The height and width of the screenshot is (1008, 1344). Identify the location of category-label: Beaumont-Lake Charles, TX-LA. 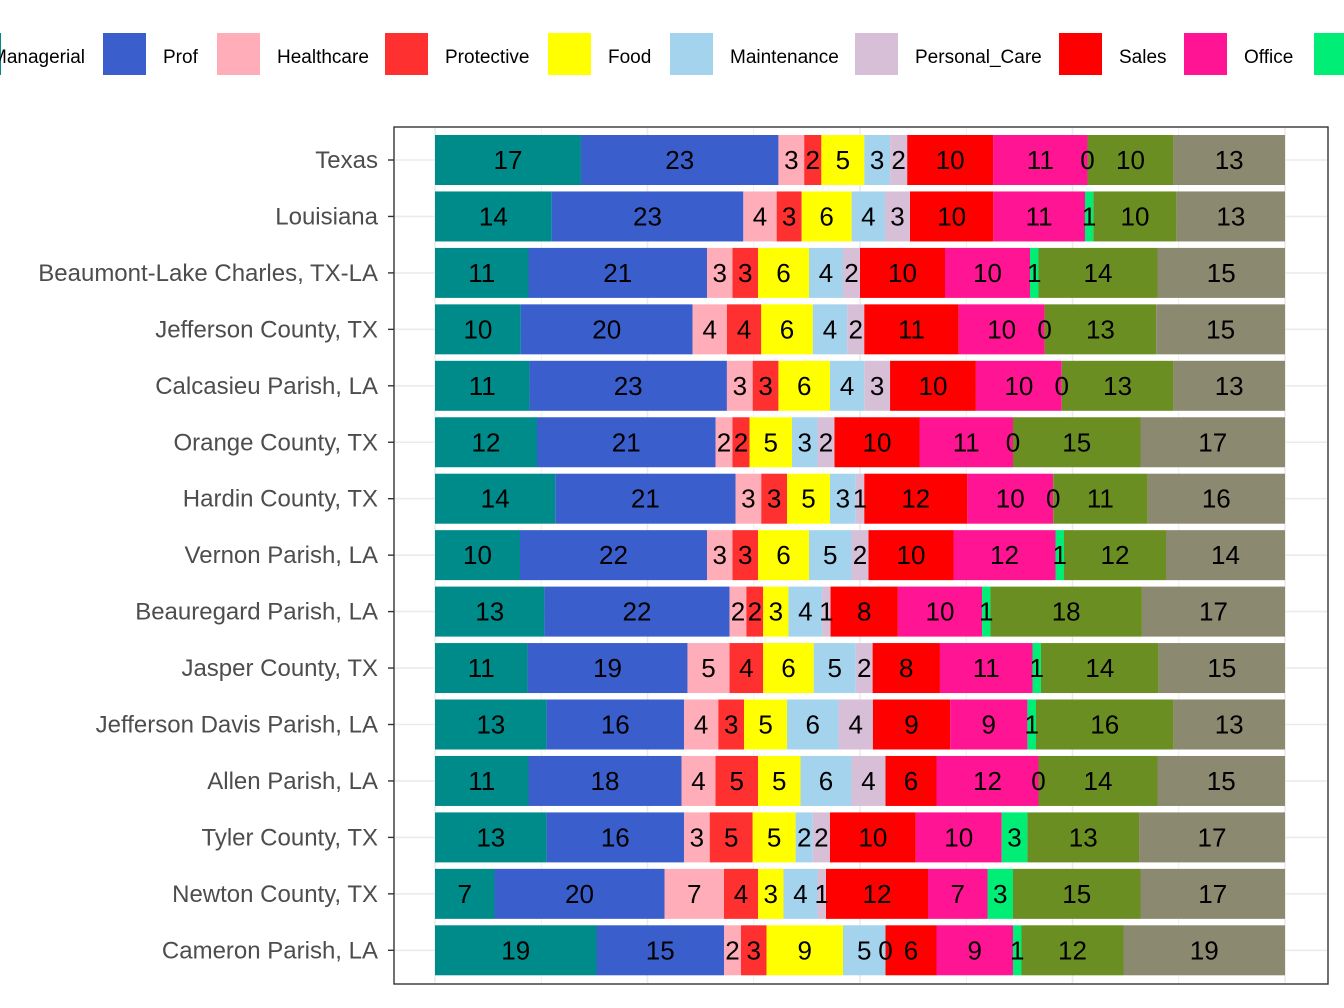
(208, 273).